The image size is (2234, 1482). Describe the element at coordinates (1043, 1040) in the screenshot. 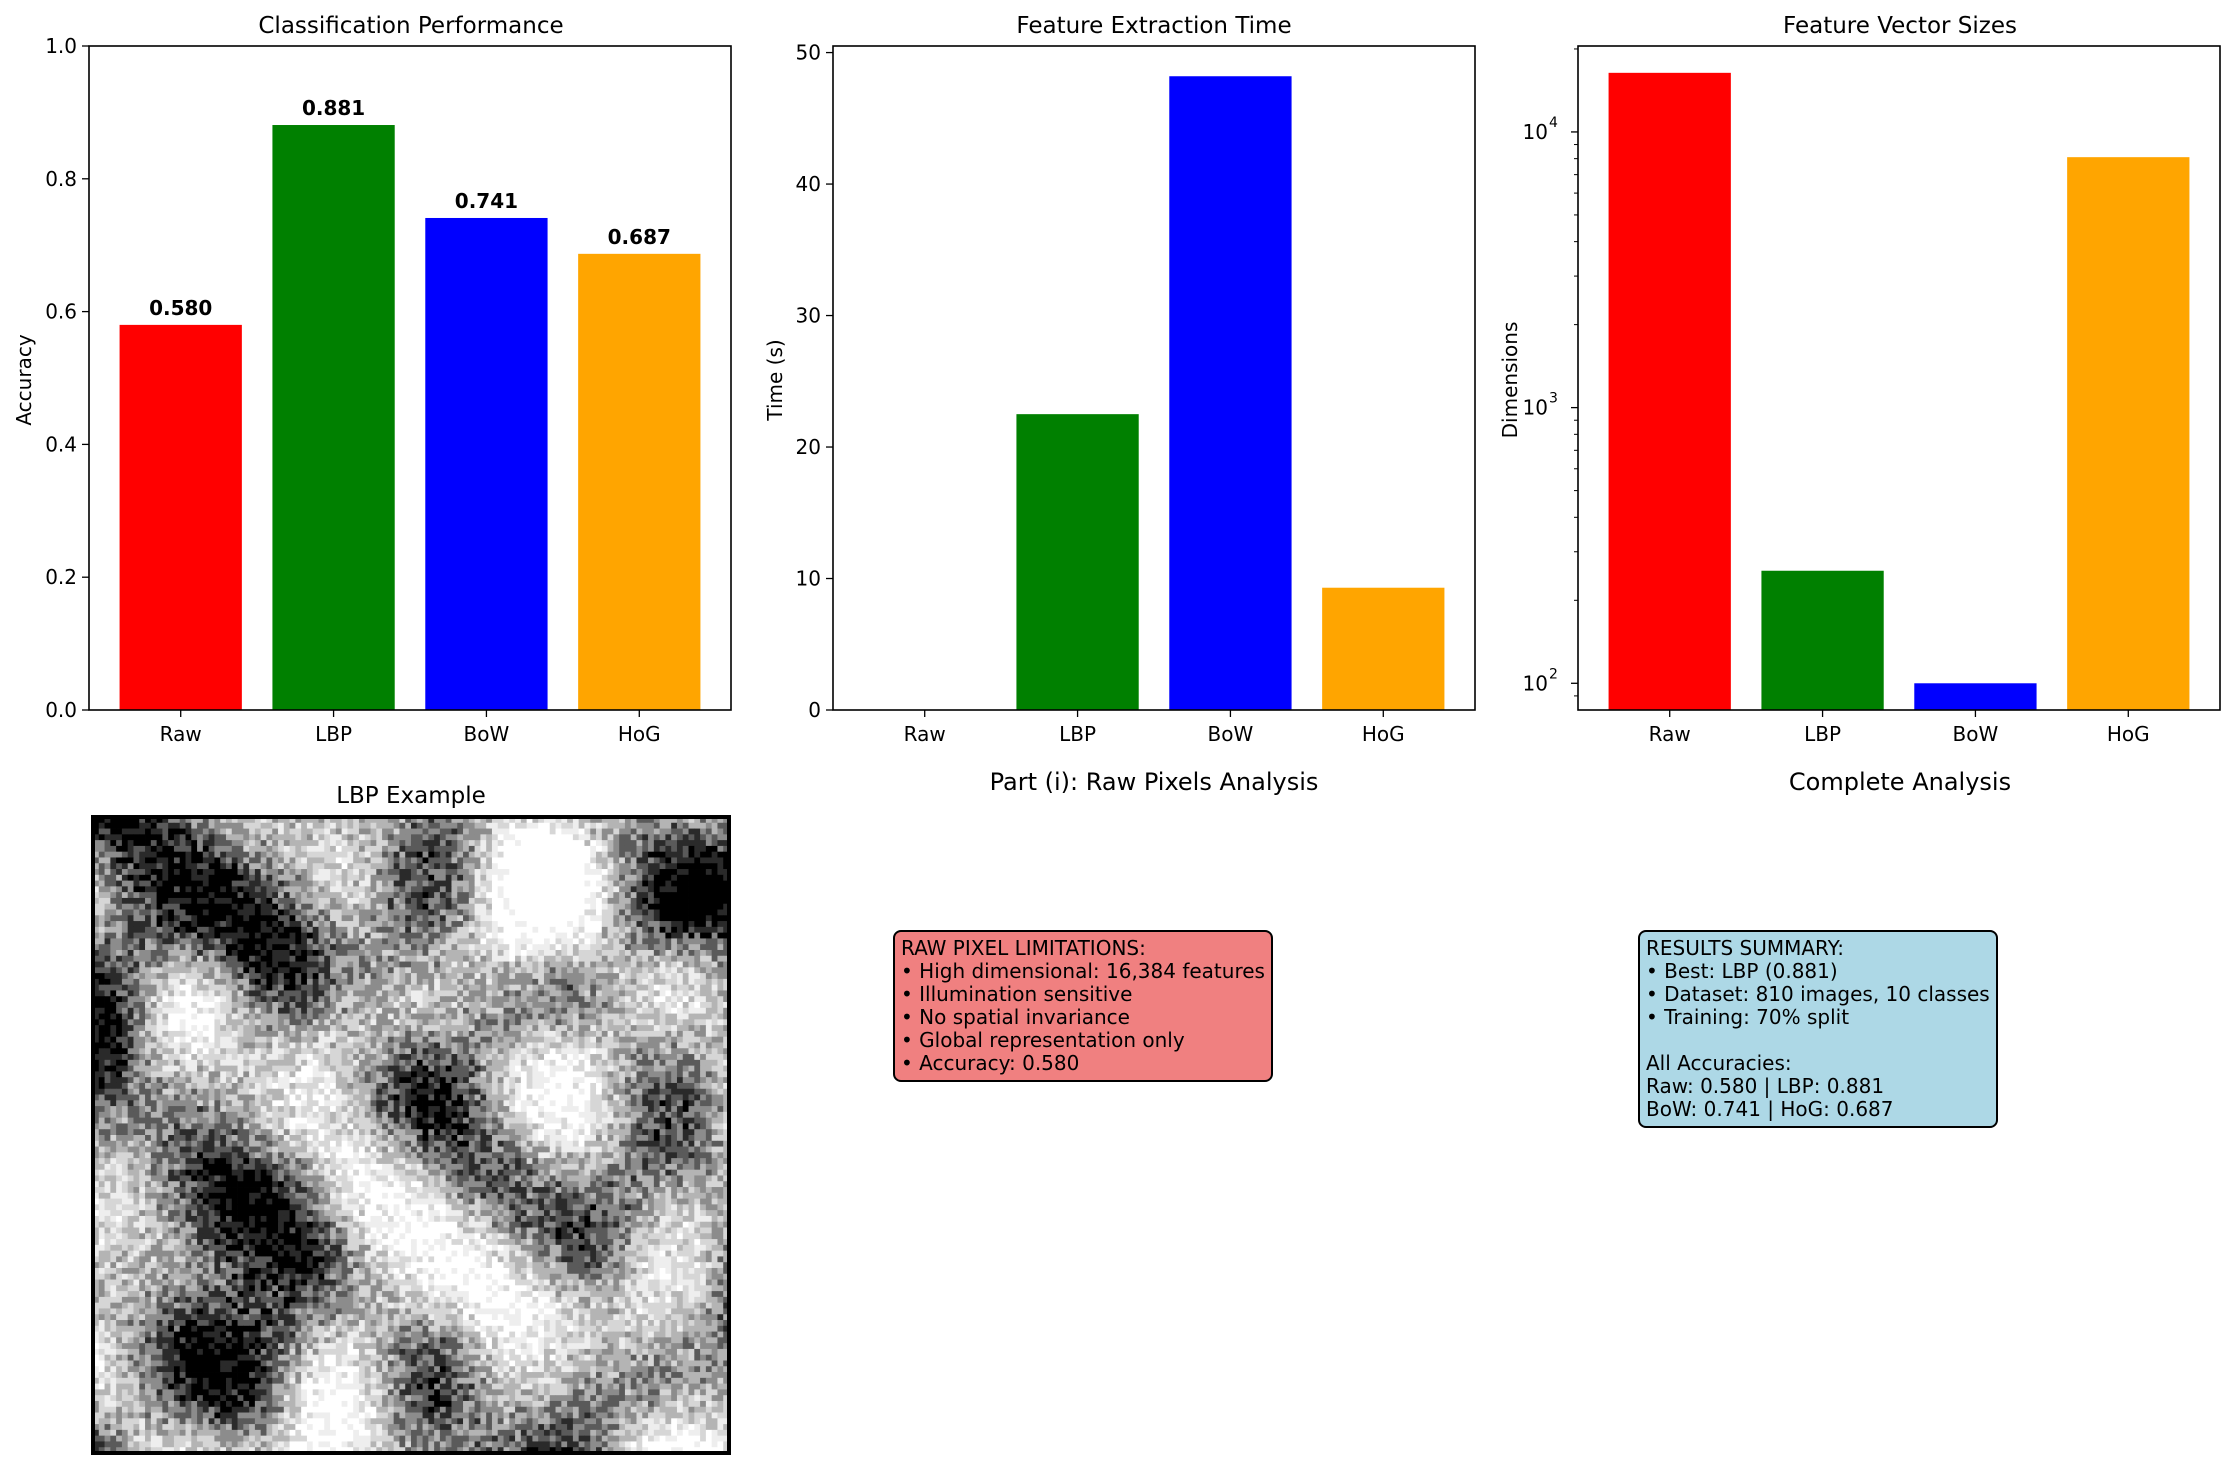

I see `box-line: • Global representation only` at that location.